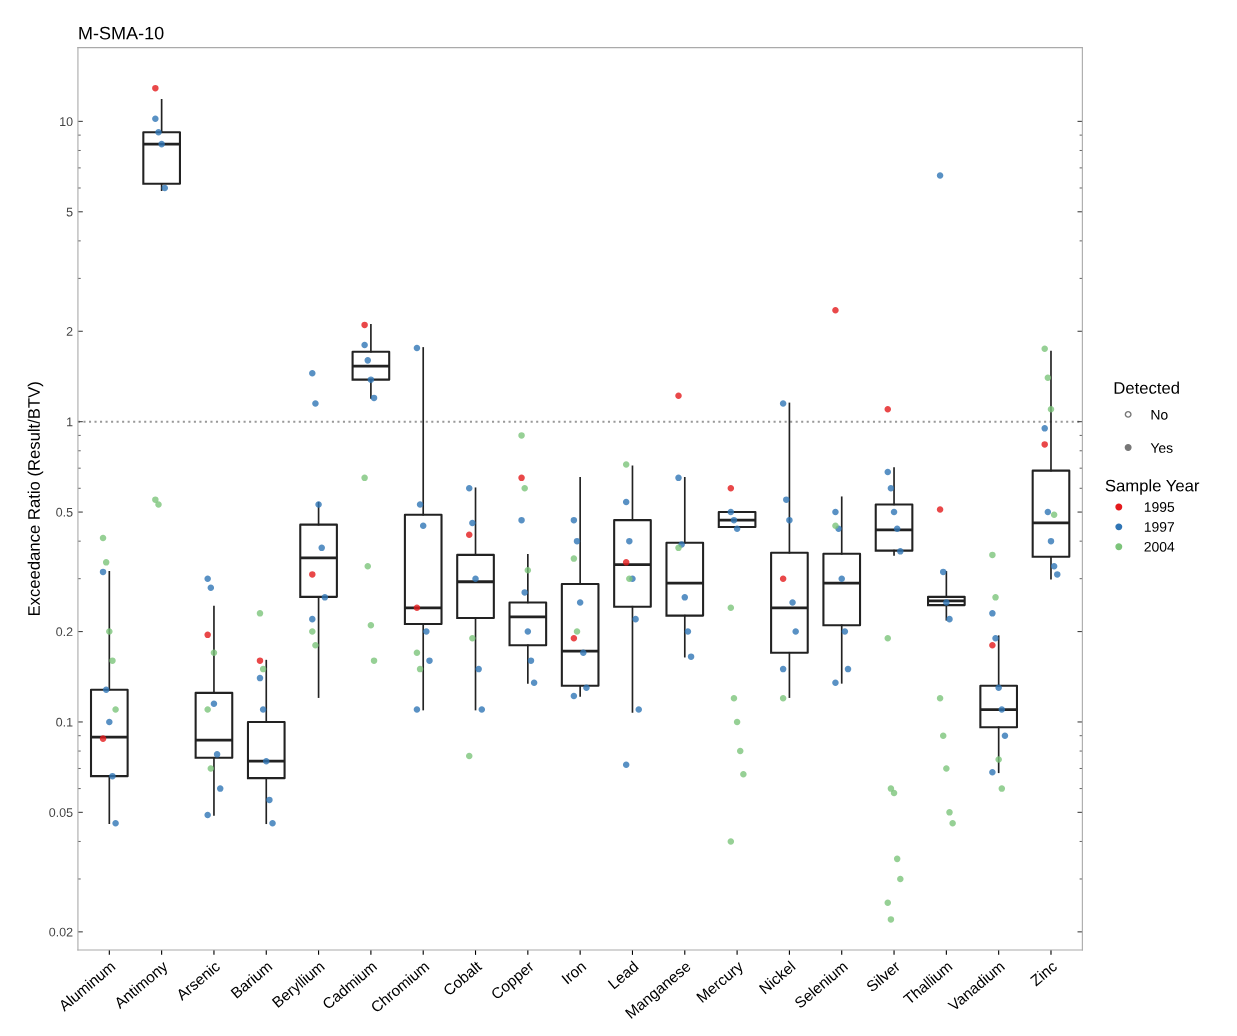 This screenshot has width=1237, height=1036. Describe the element at coordinates (1161, 448) in the screenshot. I see `text: Yes` at that location.